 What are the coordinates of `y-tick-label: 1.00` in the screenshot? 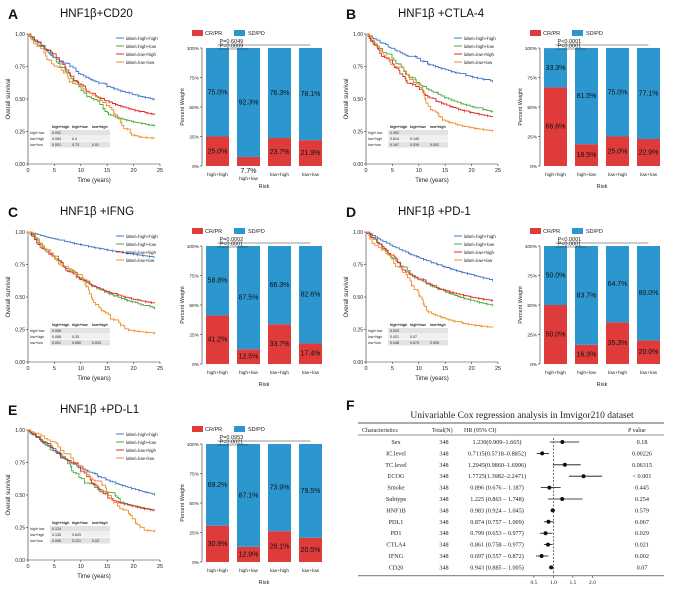 It's located at (20, 35).